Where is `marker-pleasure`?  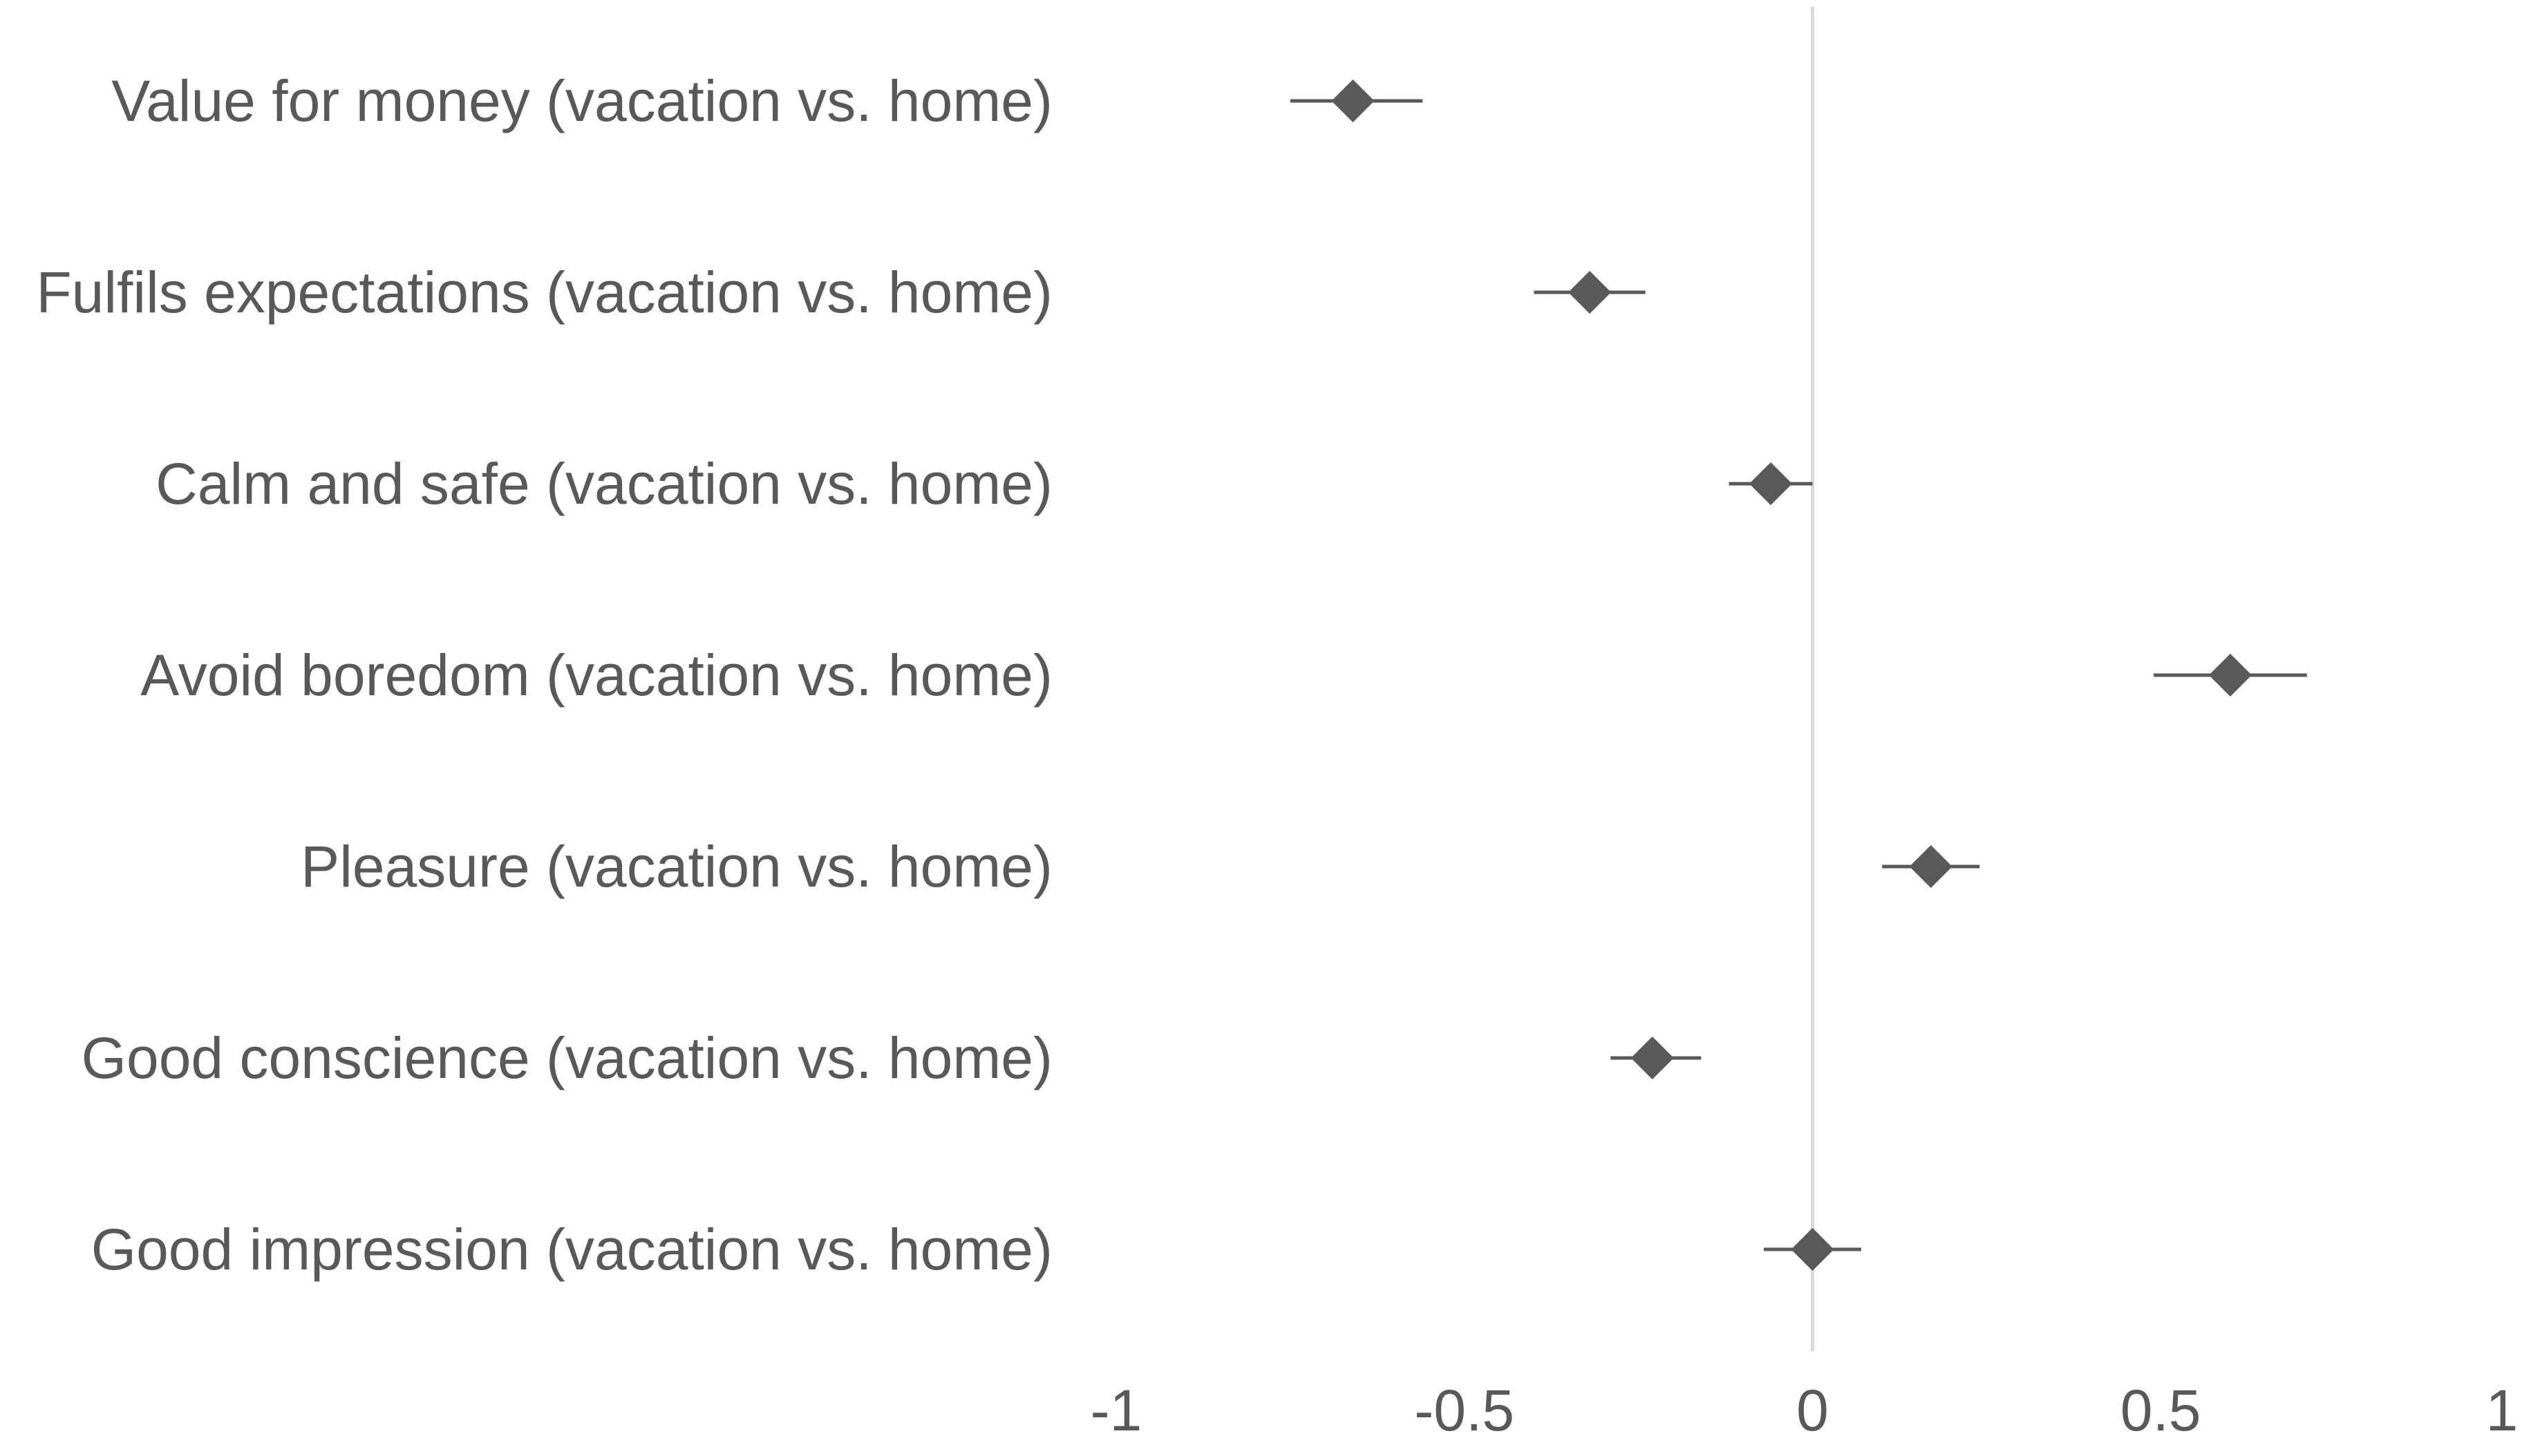 marker-pleasure is located at coordinates (1930, 866).